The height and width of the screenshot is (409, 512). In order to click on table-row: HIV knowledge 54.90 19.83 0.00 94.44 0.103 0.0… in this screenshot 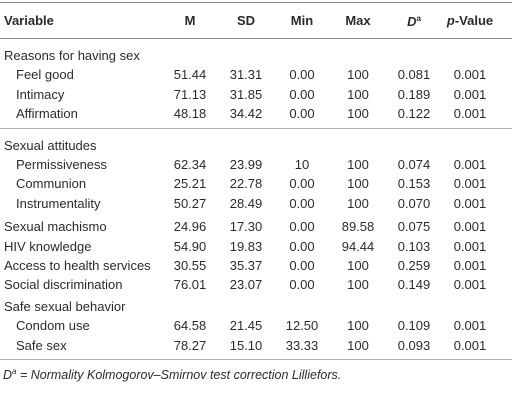, I will do `click(256, 246)`.